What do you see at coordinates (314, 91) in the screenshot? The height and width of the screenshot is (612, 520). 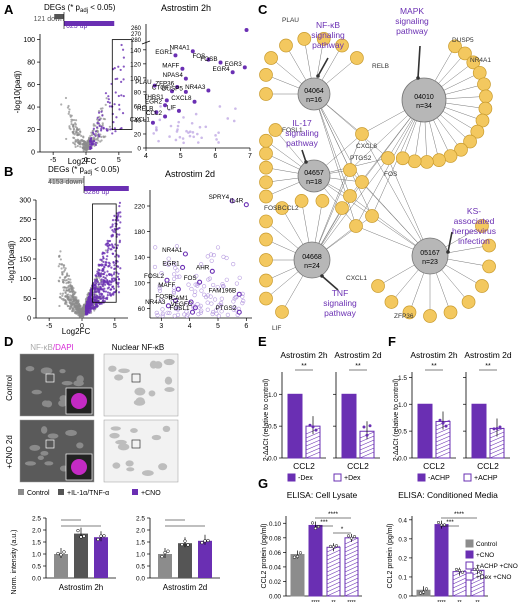 I see `hub-id: 04064` at bounding box center [314, 91].